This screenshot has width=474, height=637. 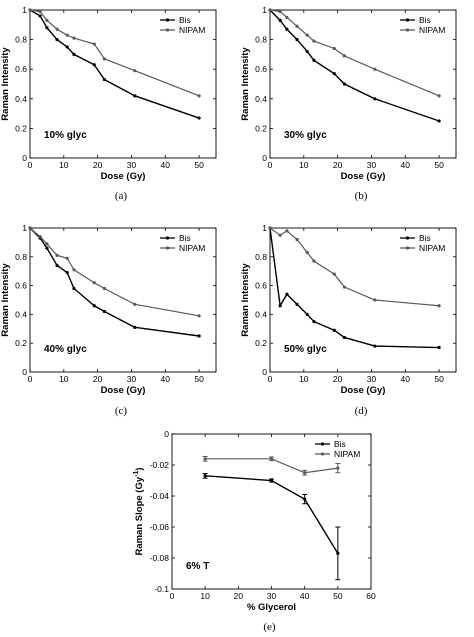 I want to click on y-tick-label: -0.02, so click(x=160, y=465).